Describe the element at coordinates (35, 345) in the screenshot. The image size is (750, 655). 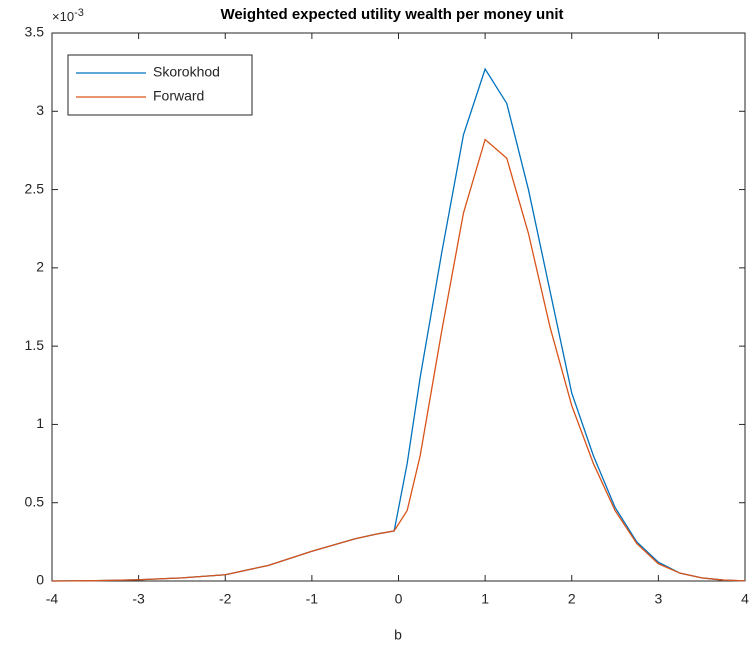
I see `y-tick-label: 1.5` at that location.